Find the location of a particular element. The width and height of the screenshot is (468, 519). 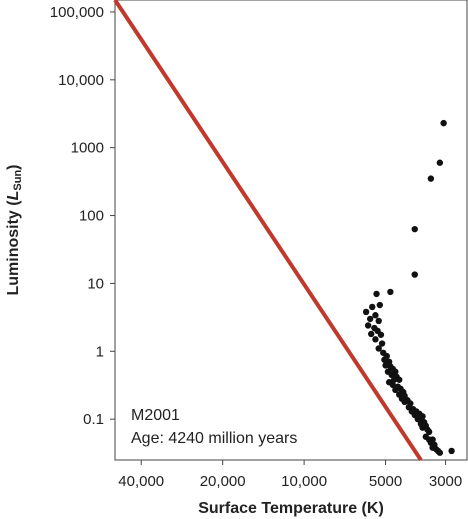

data-points-layer is located at coordinates (408, 287).